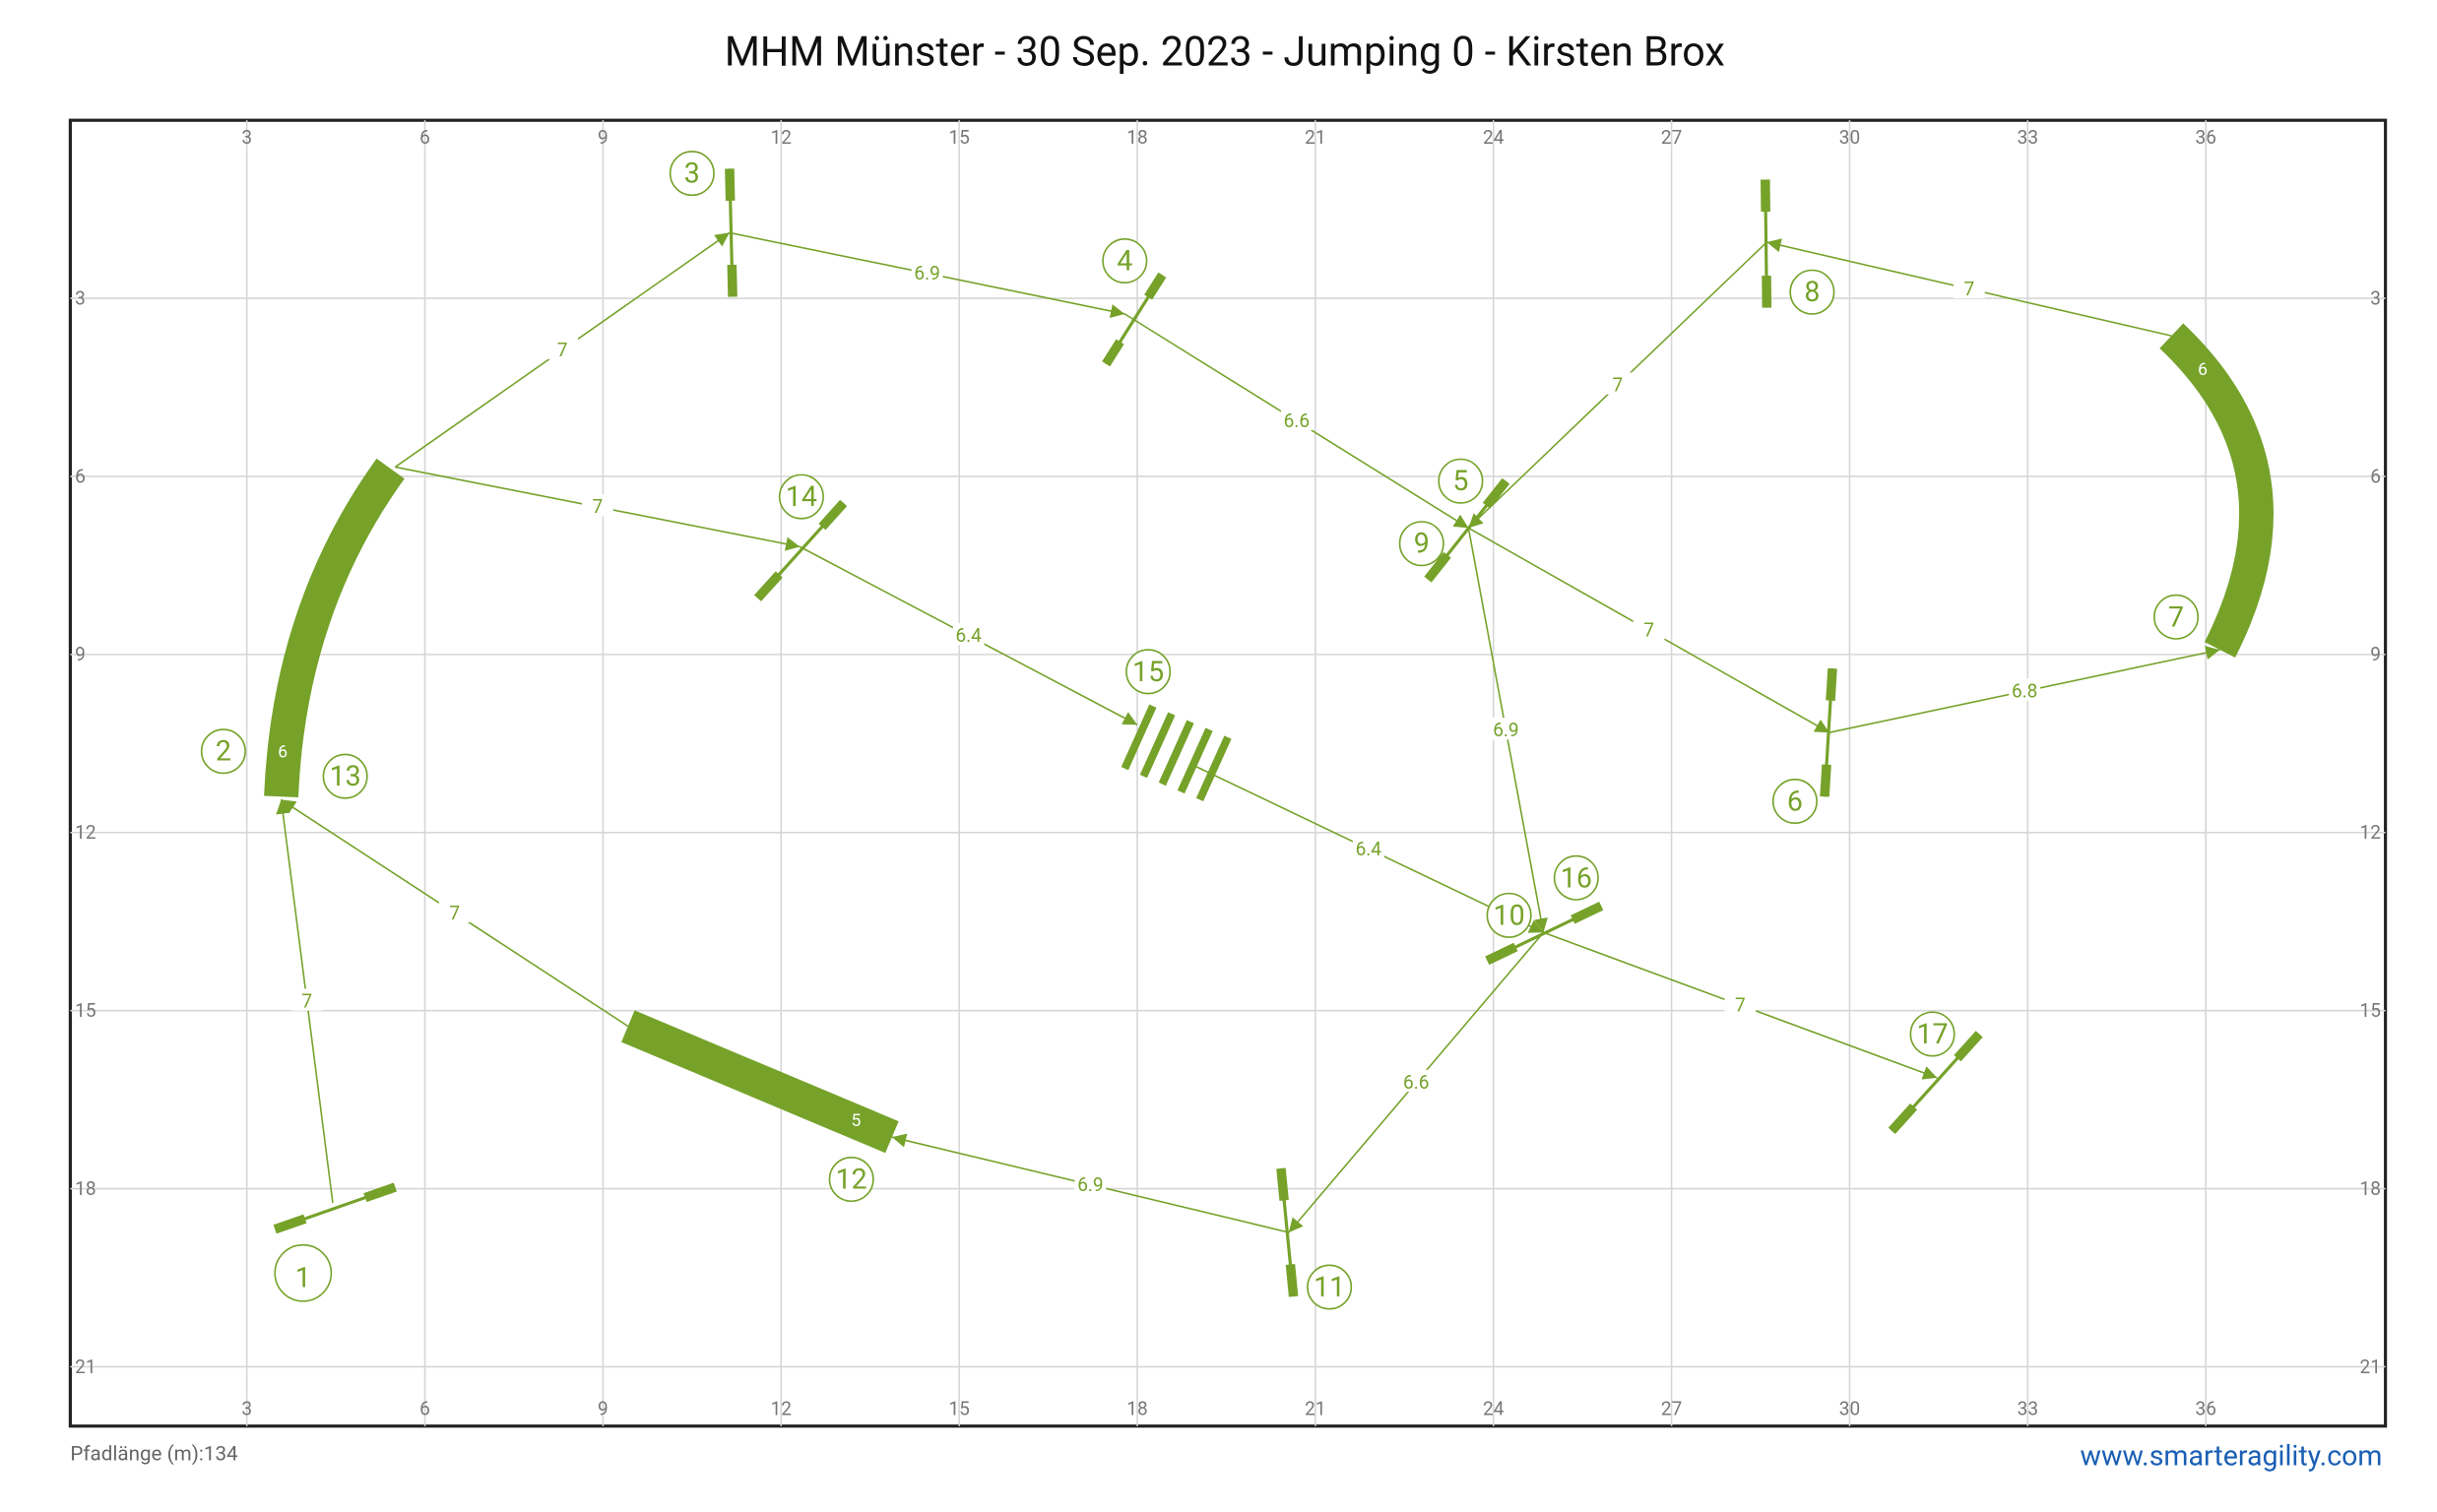 Image resolution: width=2437 pixels, height=1512 pixels. I want to click on tunnel-length: 5, so click(857, 1121).